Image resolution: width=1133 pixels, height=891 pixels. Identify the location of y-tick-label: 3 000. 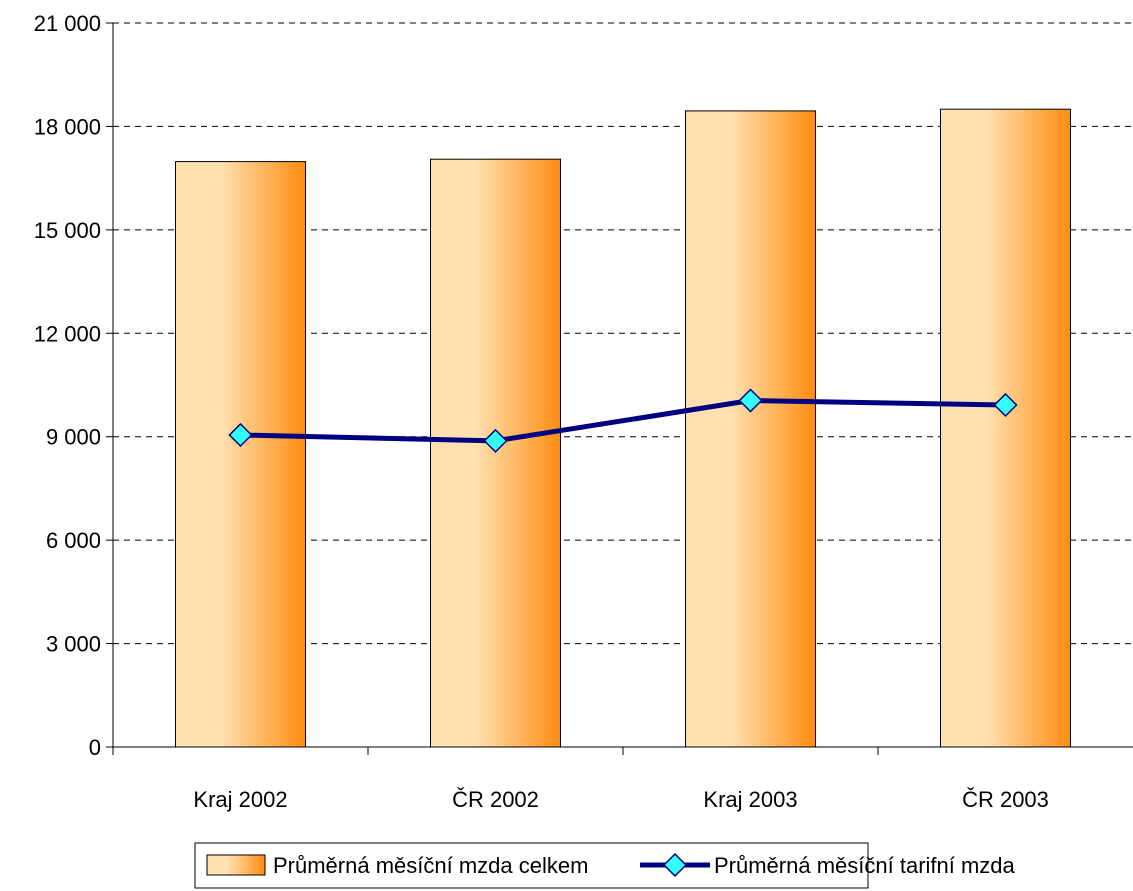
(73, 644).